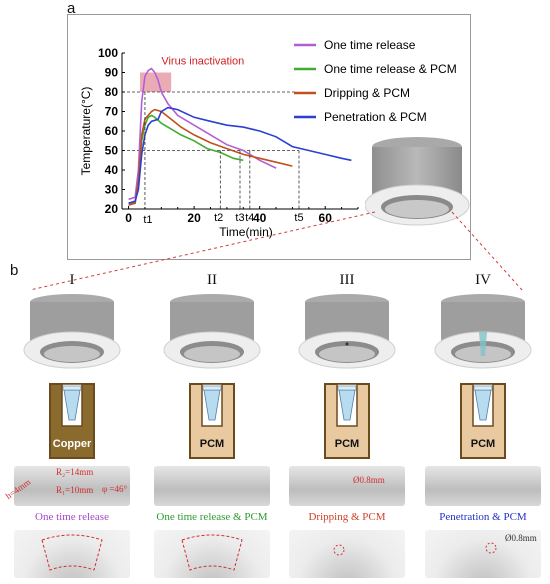  Describe the element at coordinates (212, 517) in the screenshot. I see `group-caption: One time release & PCM` at that location.